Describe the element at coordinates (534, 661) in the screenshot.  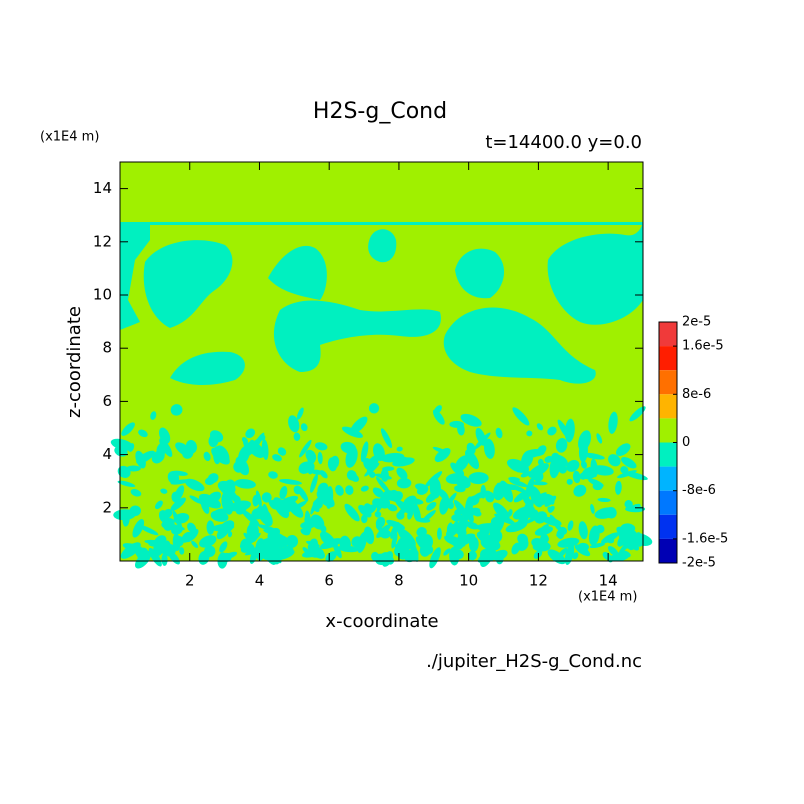
I see `source-label: ./jupiter_H2S-g_Cond.nc` at that location.